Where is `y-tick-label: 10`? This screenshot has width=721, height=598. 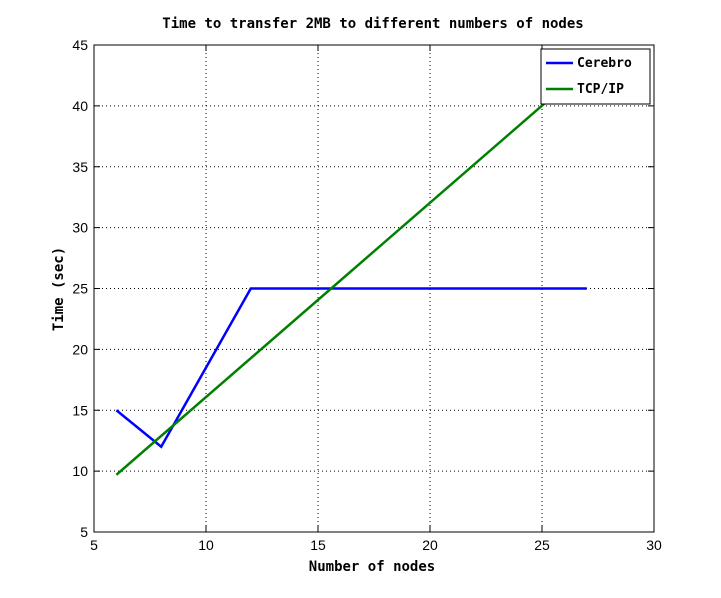 y-tick-label: 10 is located at coordinates (80, 471).